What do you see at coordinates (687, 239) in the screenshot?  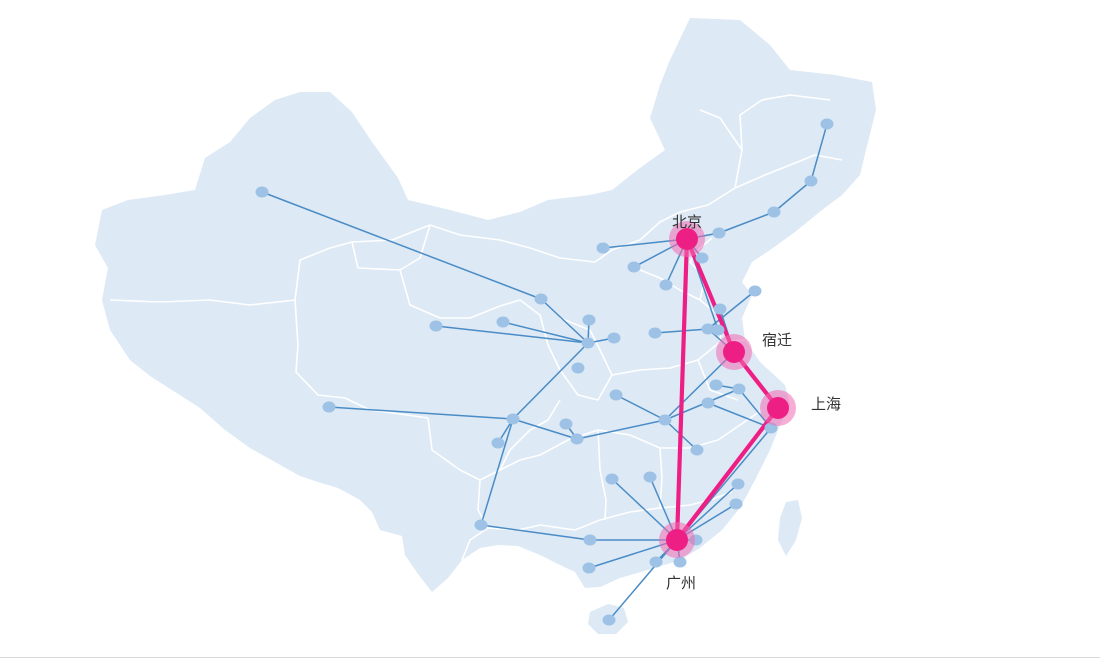 I see `hub-beijing-marker` at bounding box center [687, 239].